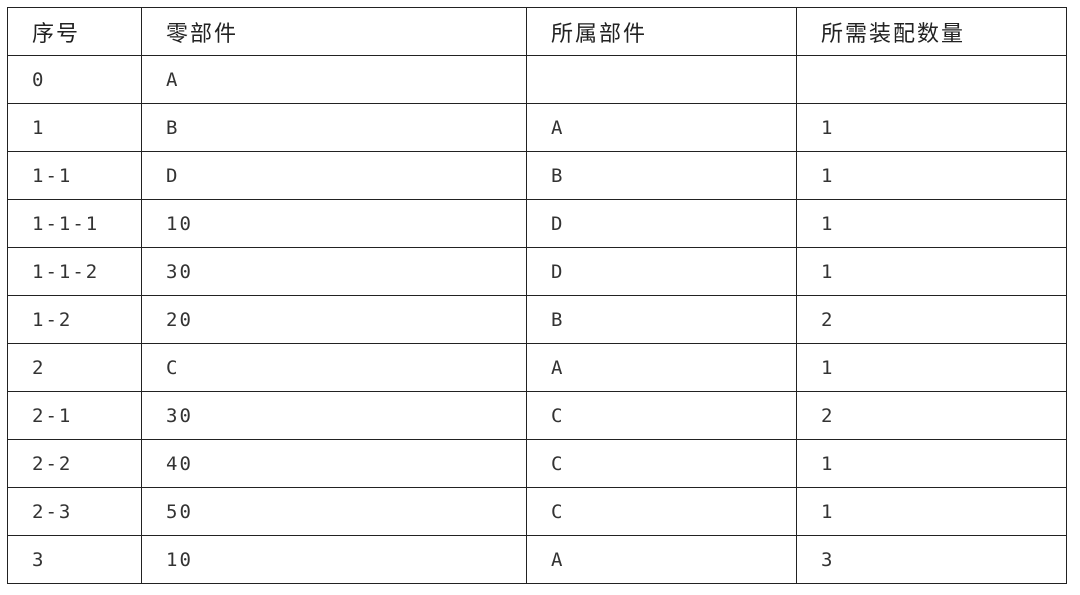  Describe the element at coordinates (334, 511) in the screenshot. I see `cell-part: 50` at that location.